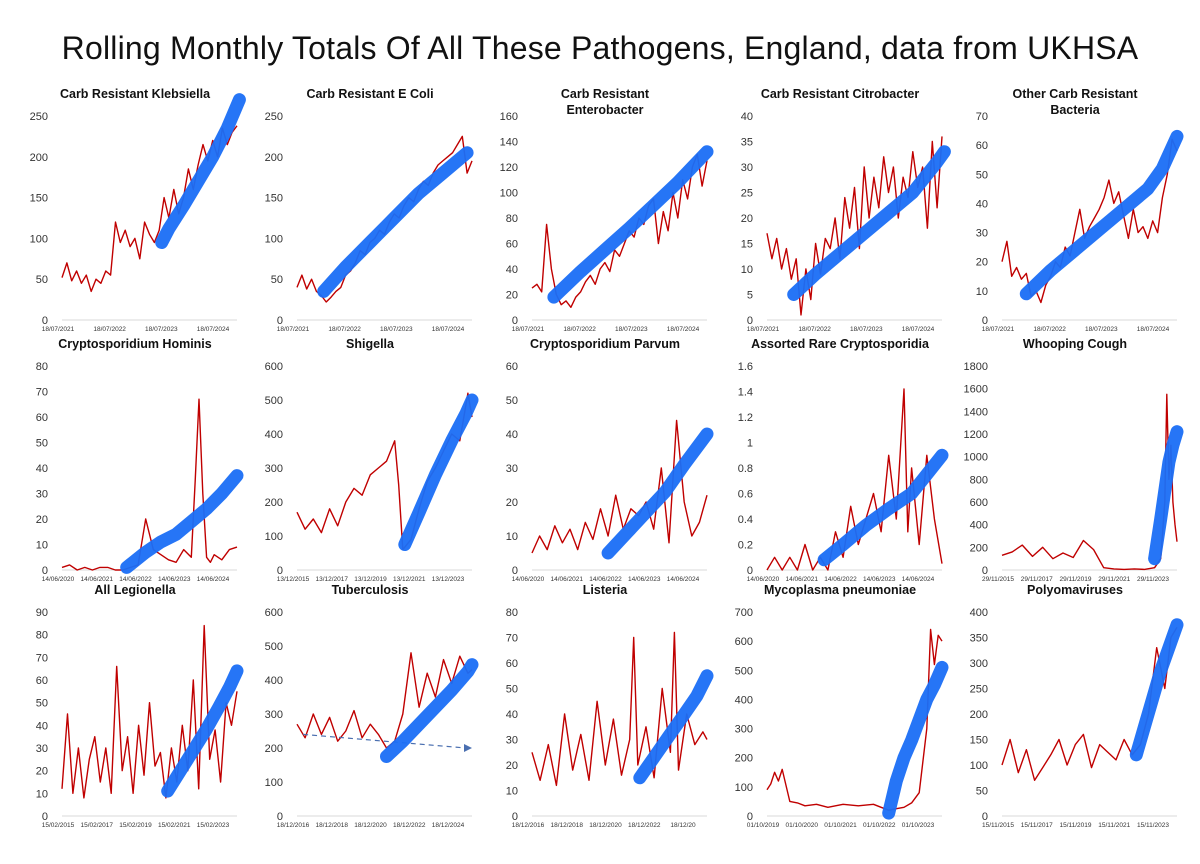 The height and width of the screenshot is (864, 1200). What do you see at coordinates (274, 613) in the screenshot?
I see `y-tick-label: 600` at bounding box center [274, 613].